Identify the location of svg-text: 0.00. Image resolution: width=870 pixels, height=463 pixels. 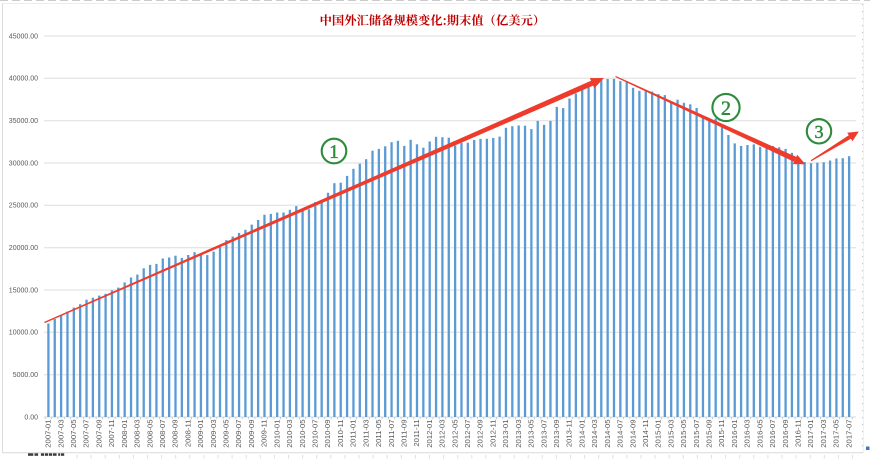
(31, 417).